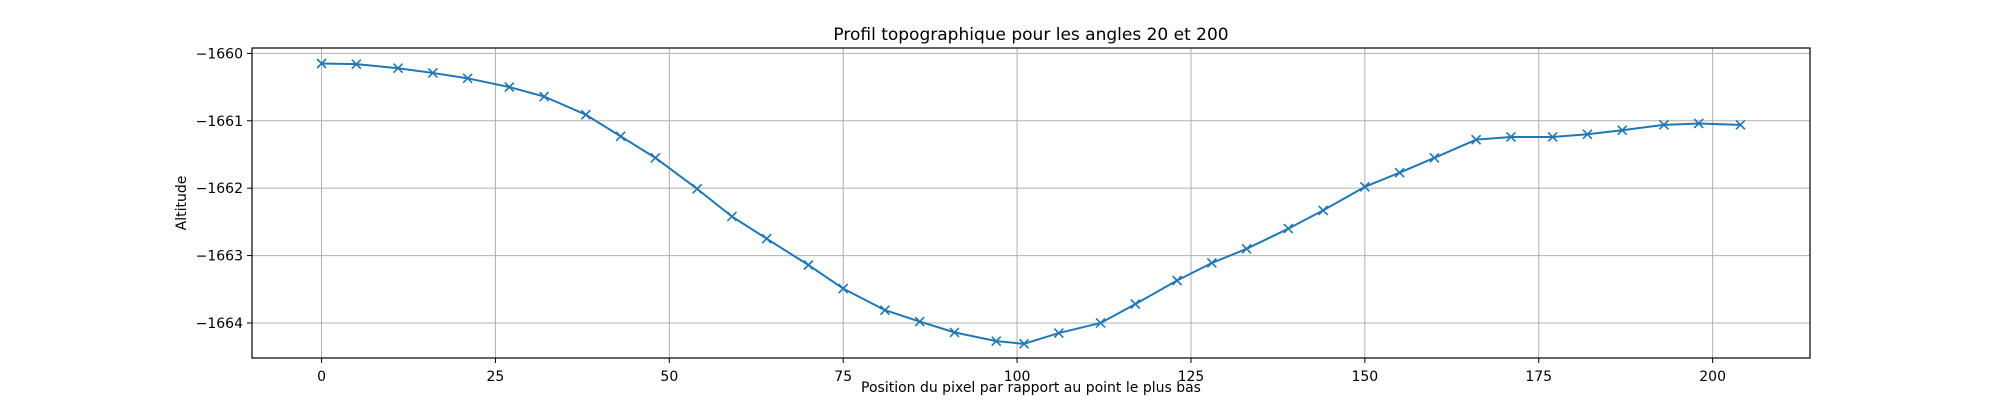  Describe the element at coordinates (1712, 377) in the screenshot. I see `x-tick-label: 200` at that location.